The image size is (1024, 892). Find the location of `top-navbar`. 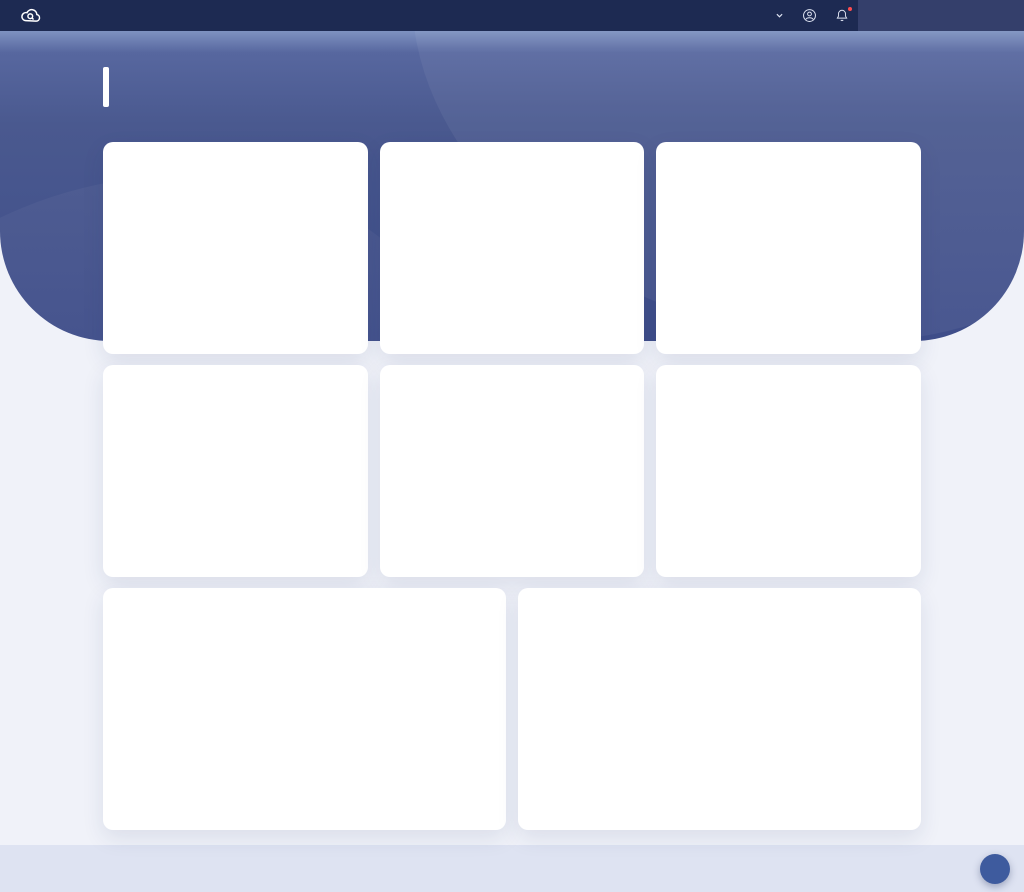

top-navbar is located at coordinates (512, 15).